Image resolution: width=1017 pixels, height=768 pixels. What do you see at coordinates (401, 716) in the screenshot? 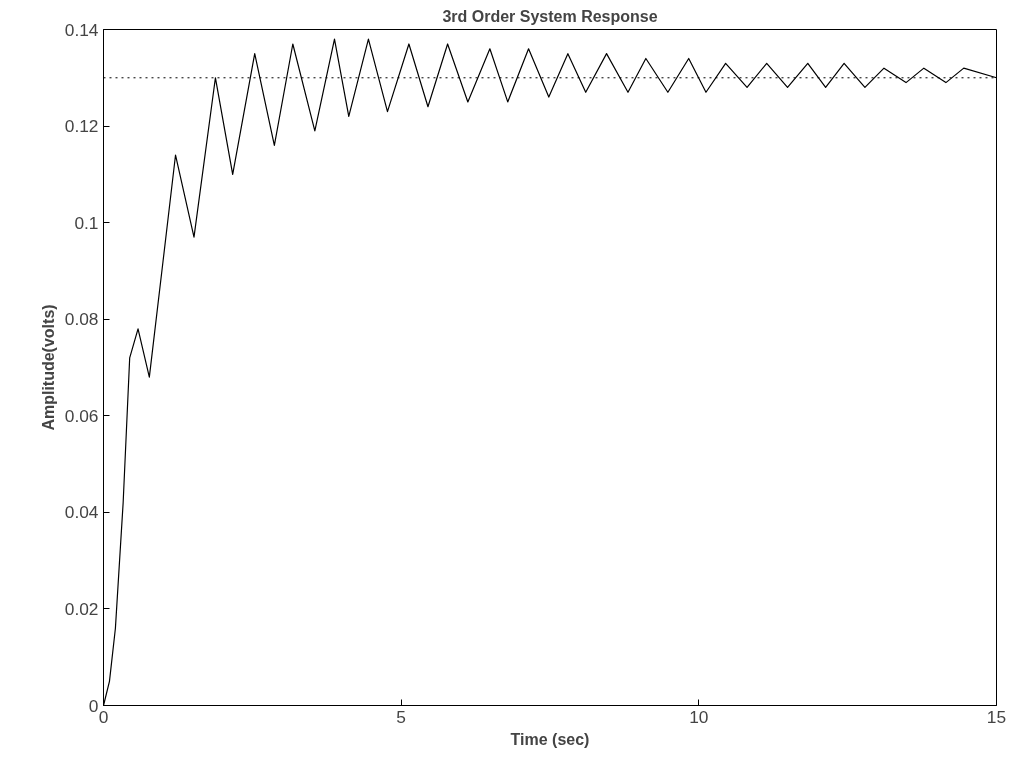
I see `x-tick-label: 5` at bounding box center [401, 716].